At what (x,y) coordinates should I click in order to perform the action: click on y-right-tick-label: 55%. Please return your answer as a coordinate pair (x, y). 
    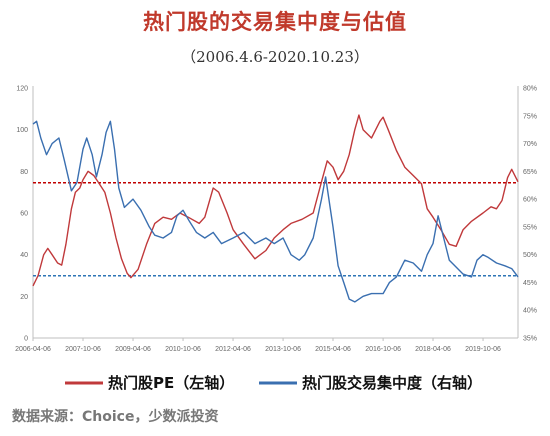
    Looking at the image, I should click on (530, 227).